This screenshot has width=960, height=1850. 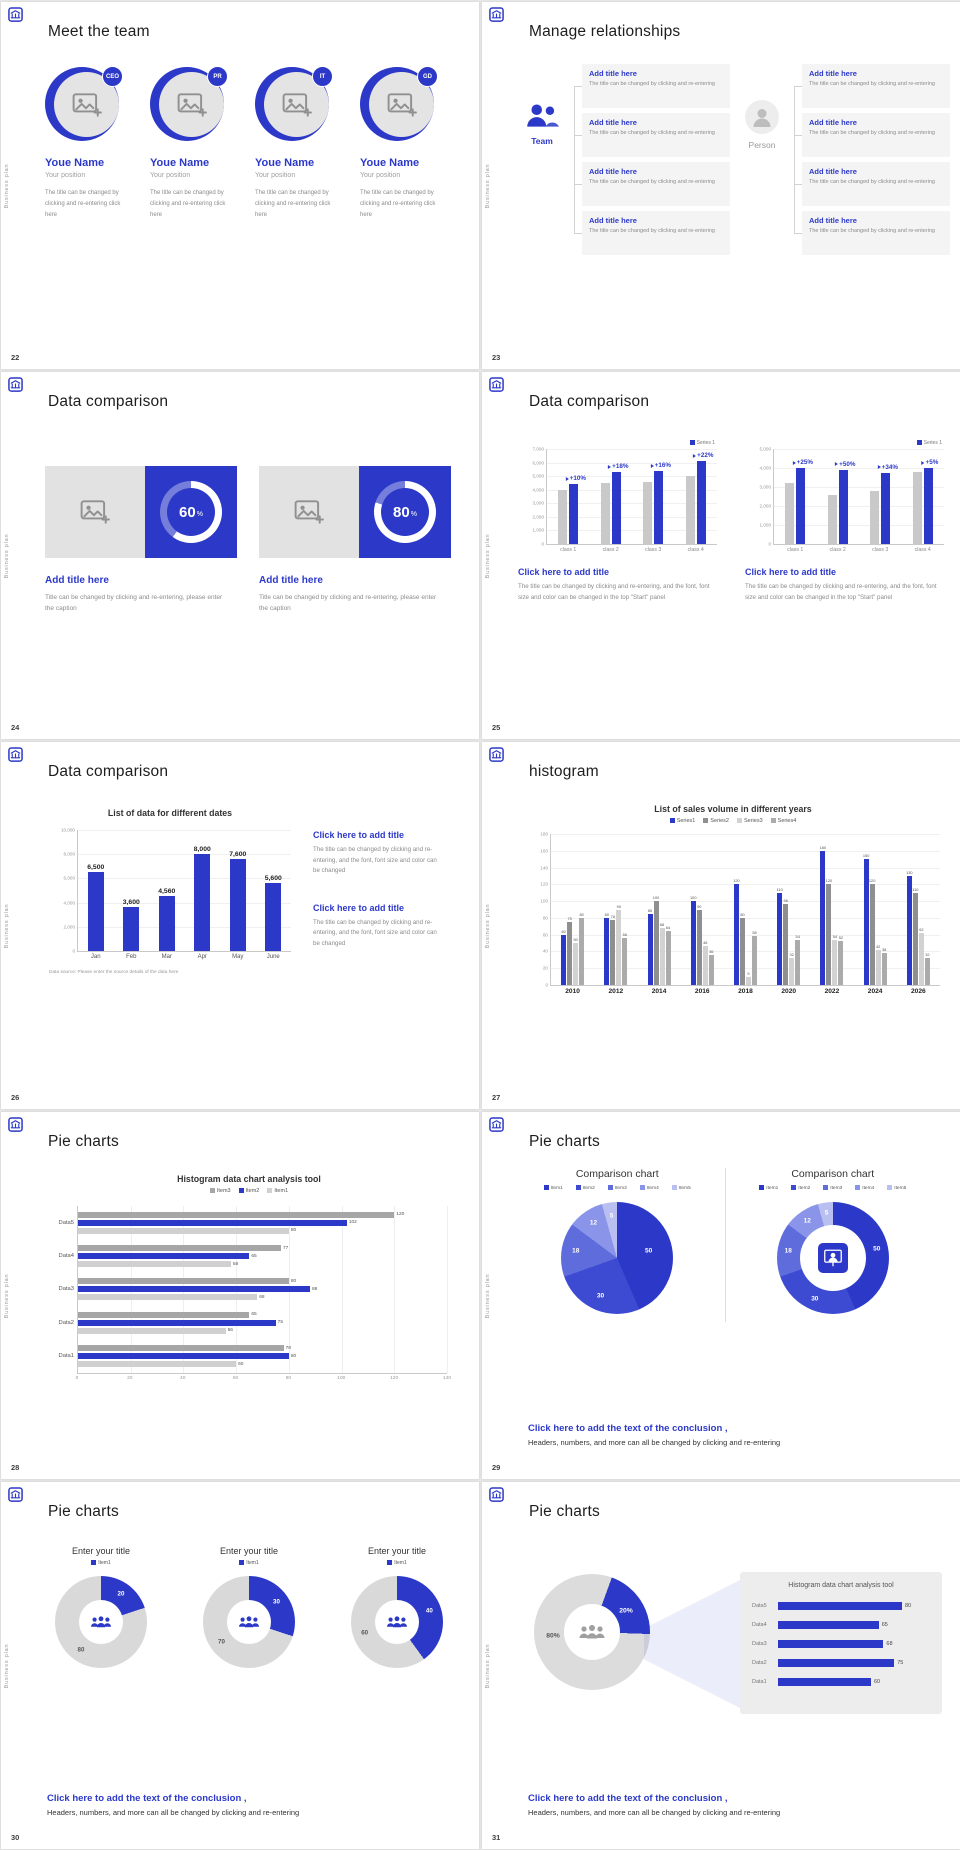 What do you see at coordinates (249, 1191) in the screenshot?
I see `chart-legend: Item3 Item2 Item1` at bounding box center [249, 1191].